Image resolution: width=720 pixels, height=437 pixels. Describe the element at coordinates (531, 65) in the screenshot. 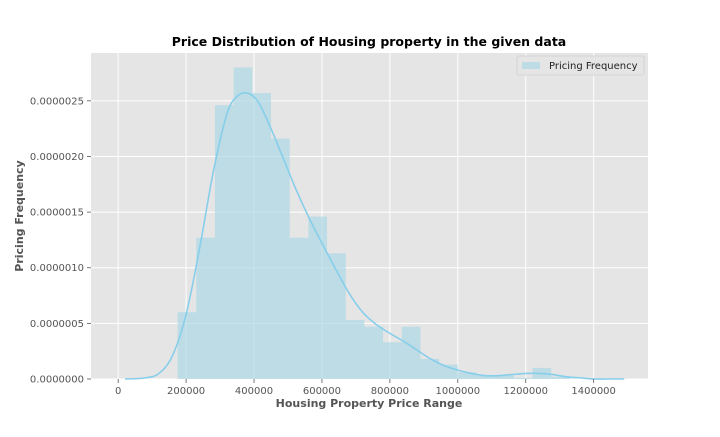

I see `legend-swatch` at that location.